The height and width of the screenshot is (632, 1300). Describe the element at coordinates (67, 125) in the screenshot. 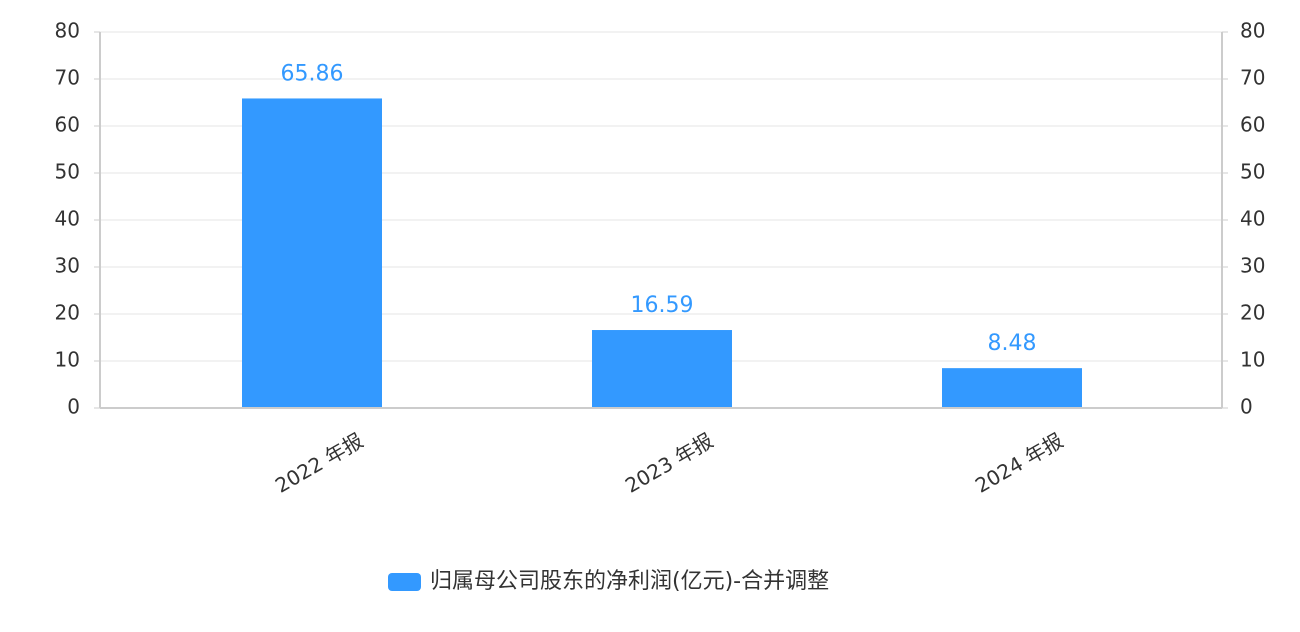

I see `y-tick-label: 60` at that location.